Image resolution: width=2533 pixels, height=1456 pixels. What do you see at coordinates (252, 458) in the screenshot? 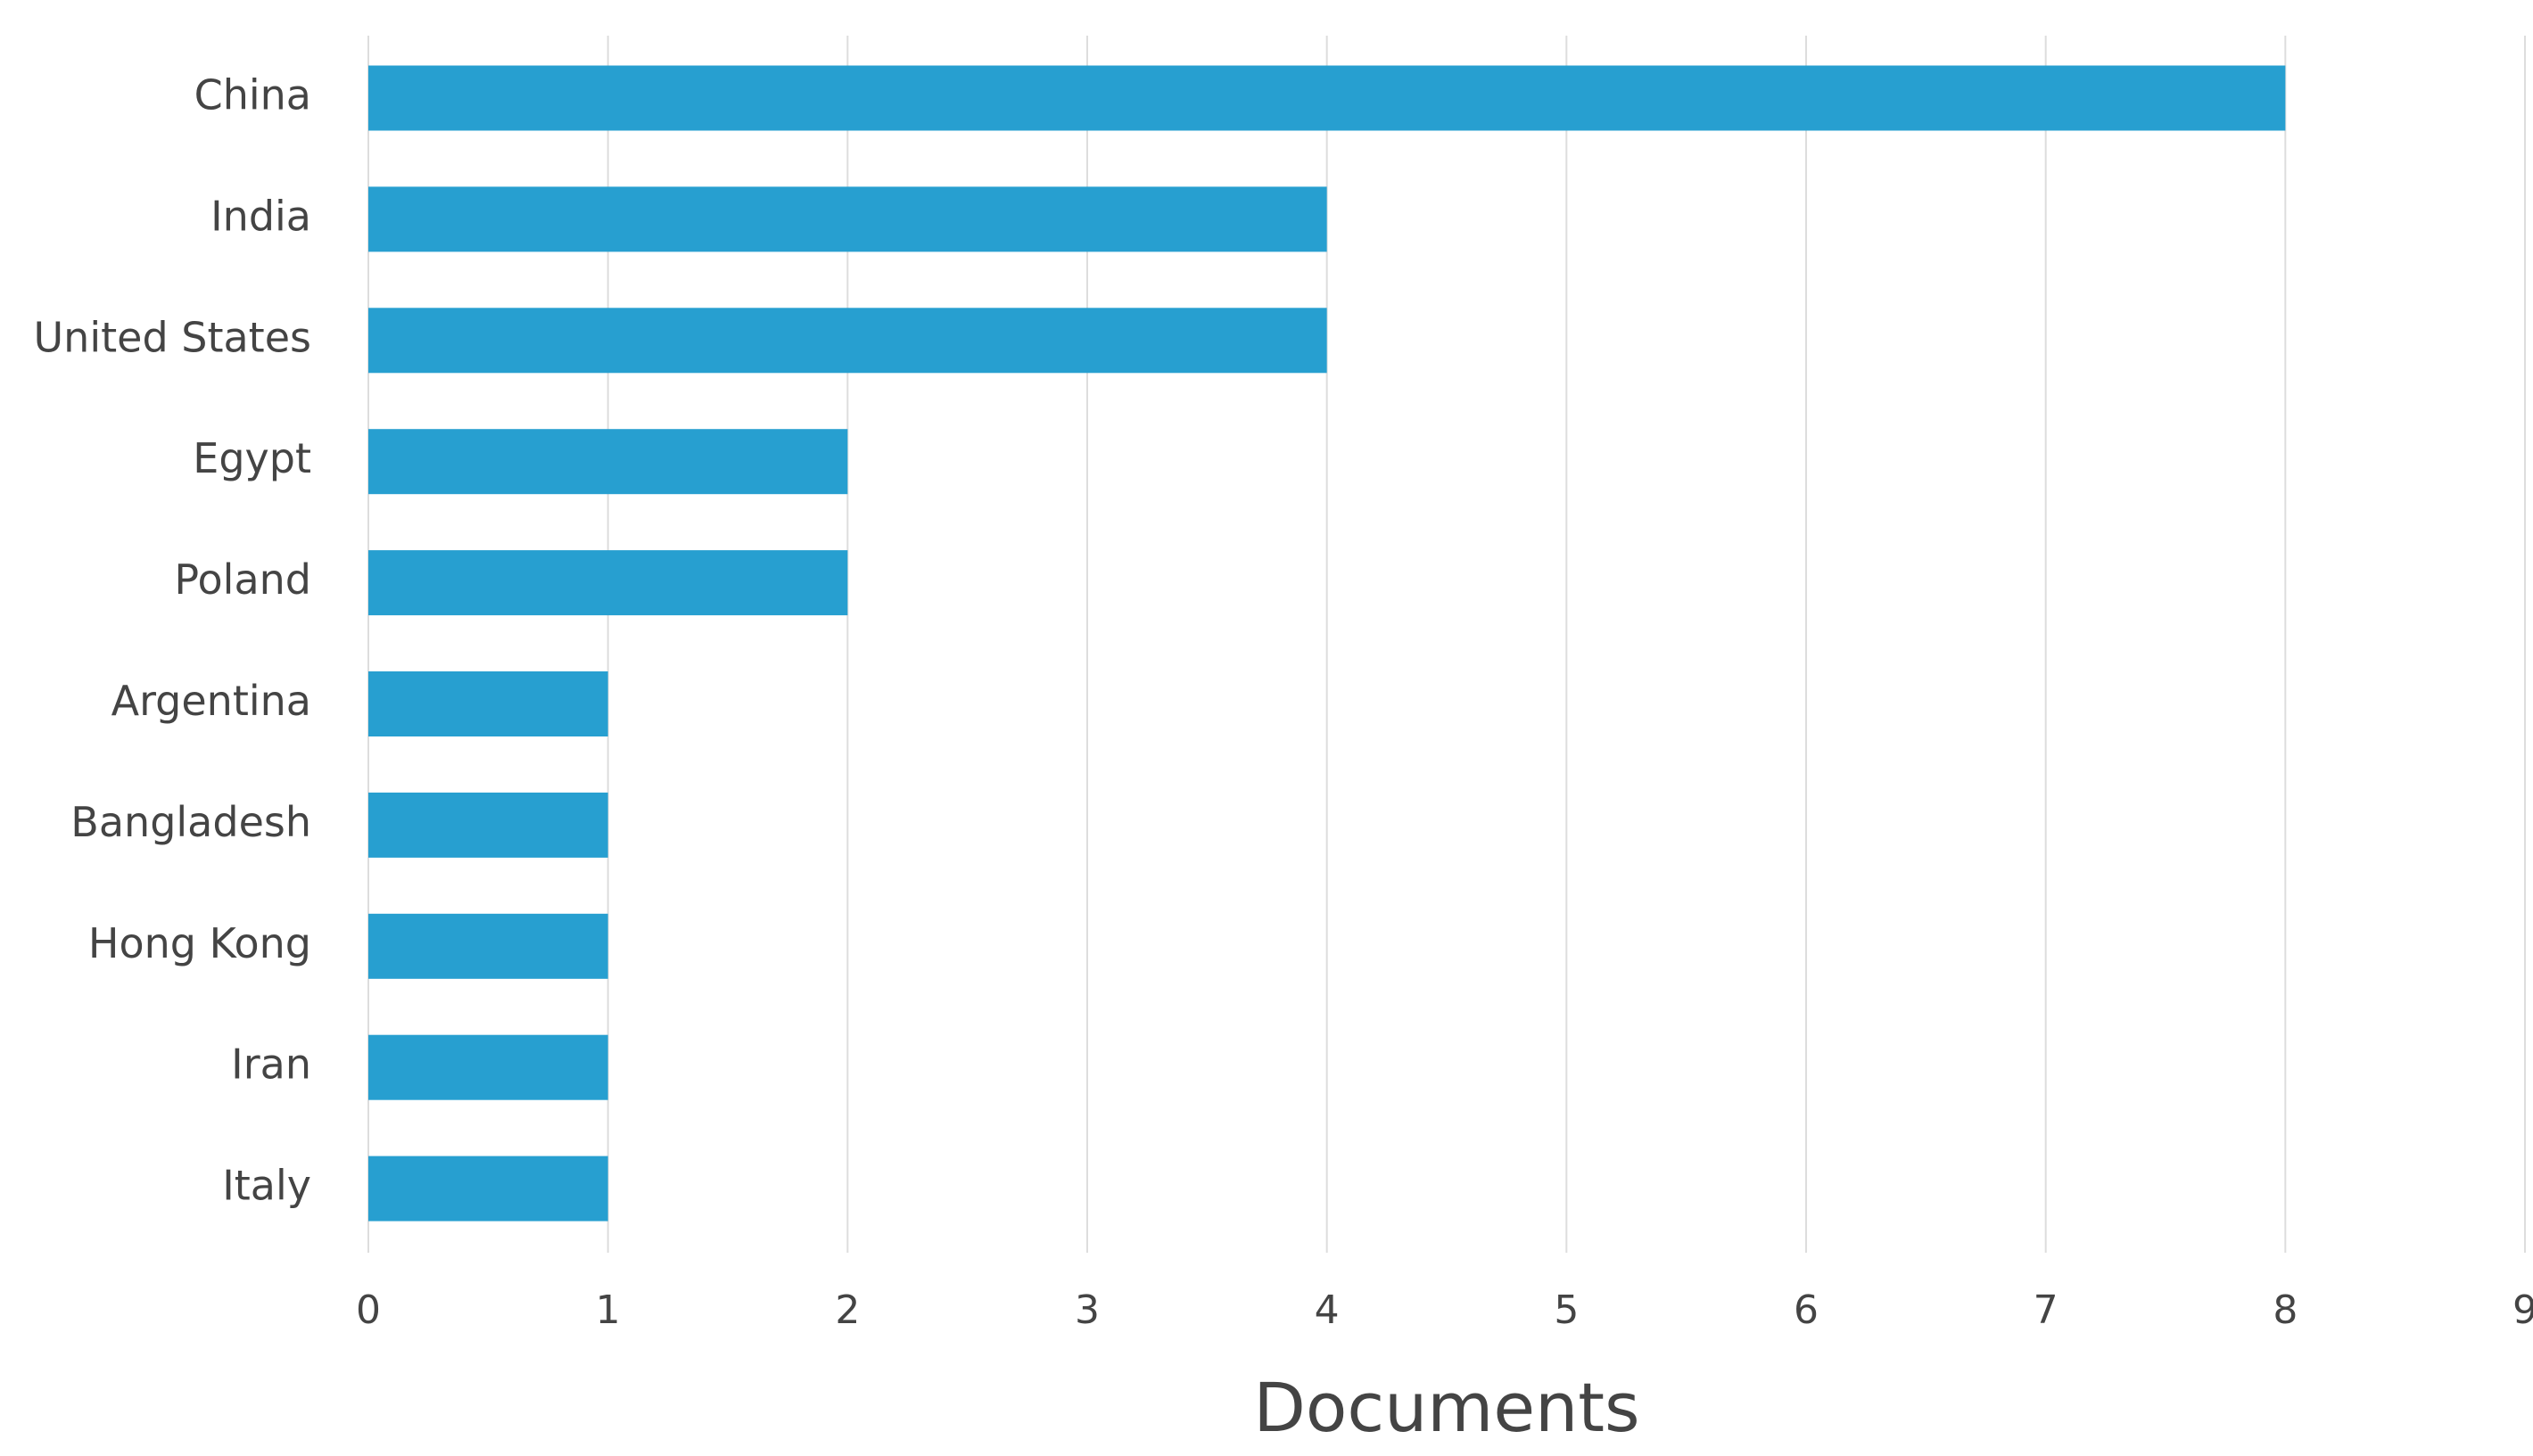
I see `y-tick-label: Egypt` at bounding box center [252, 458].